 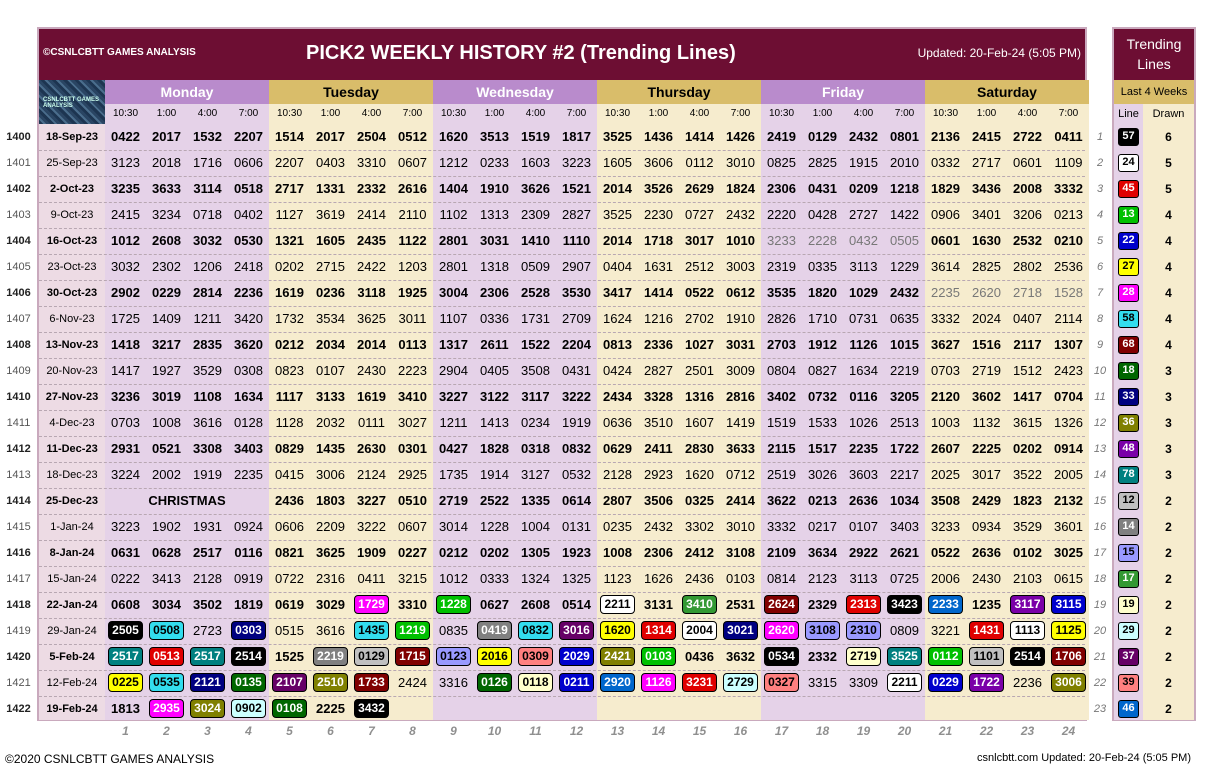 What do you see at coordinates (72, 527) in the screenshot?
I see `row-date: 1-Jan-24` at bounding box center [72, 527].